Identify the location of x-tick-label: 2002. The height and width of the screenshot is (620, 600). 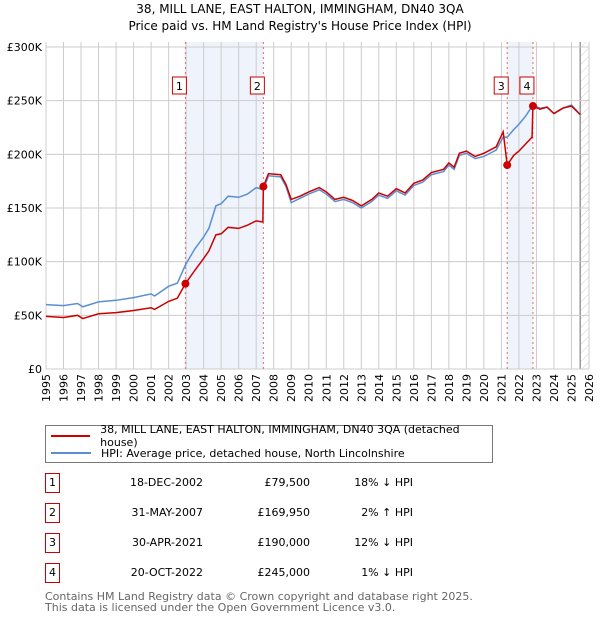
(169, 388).